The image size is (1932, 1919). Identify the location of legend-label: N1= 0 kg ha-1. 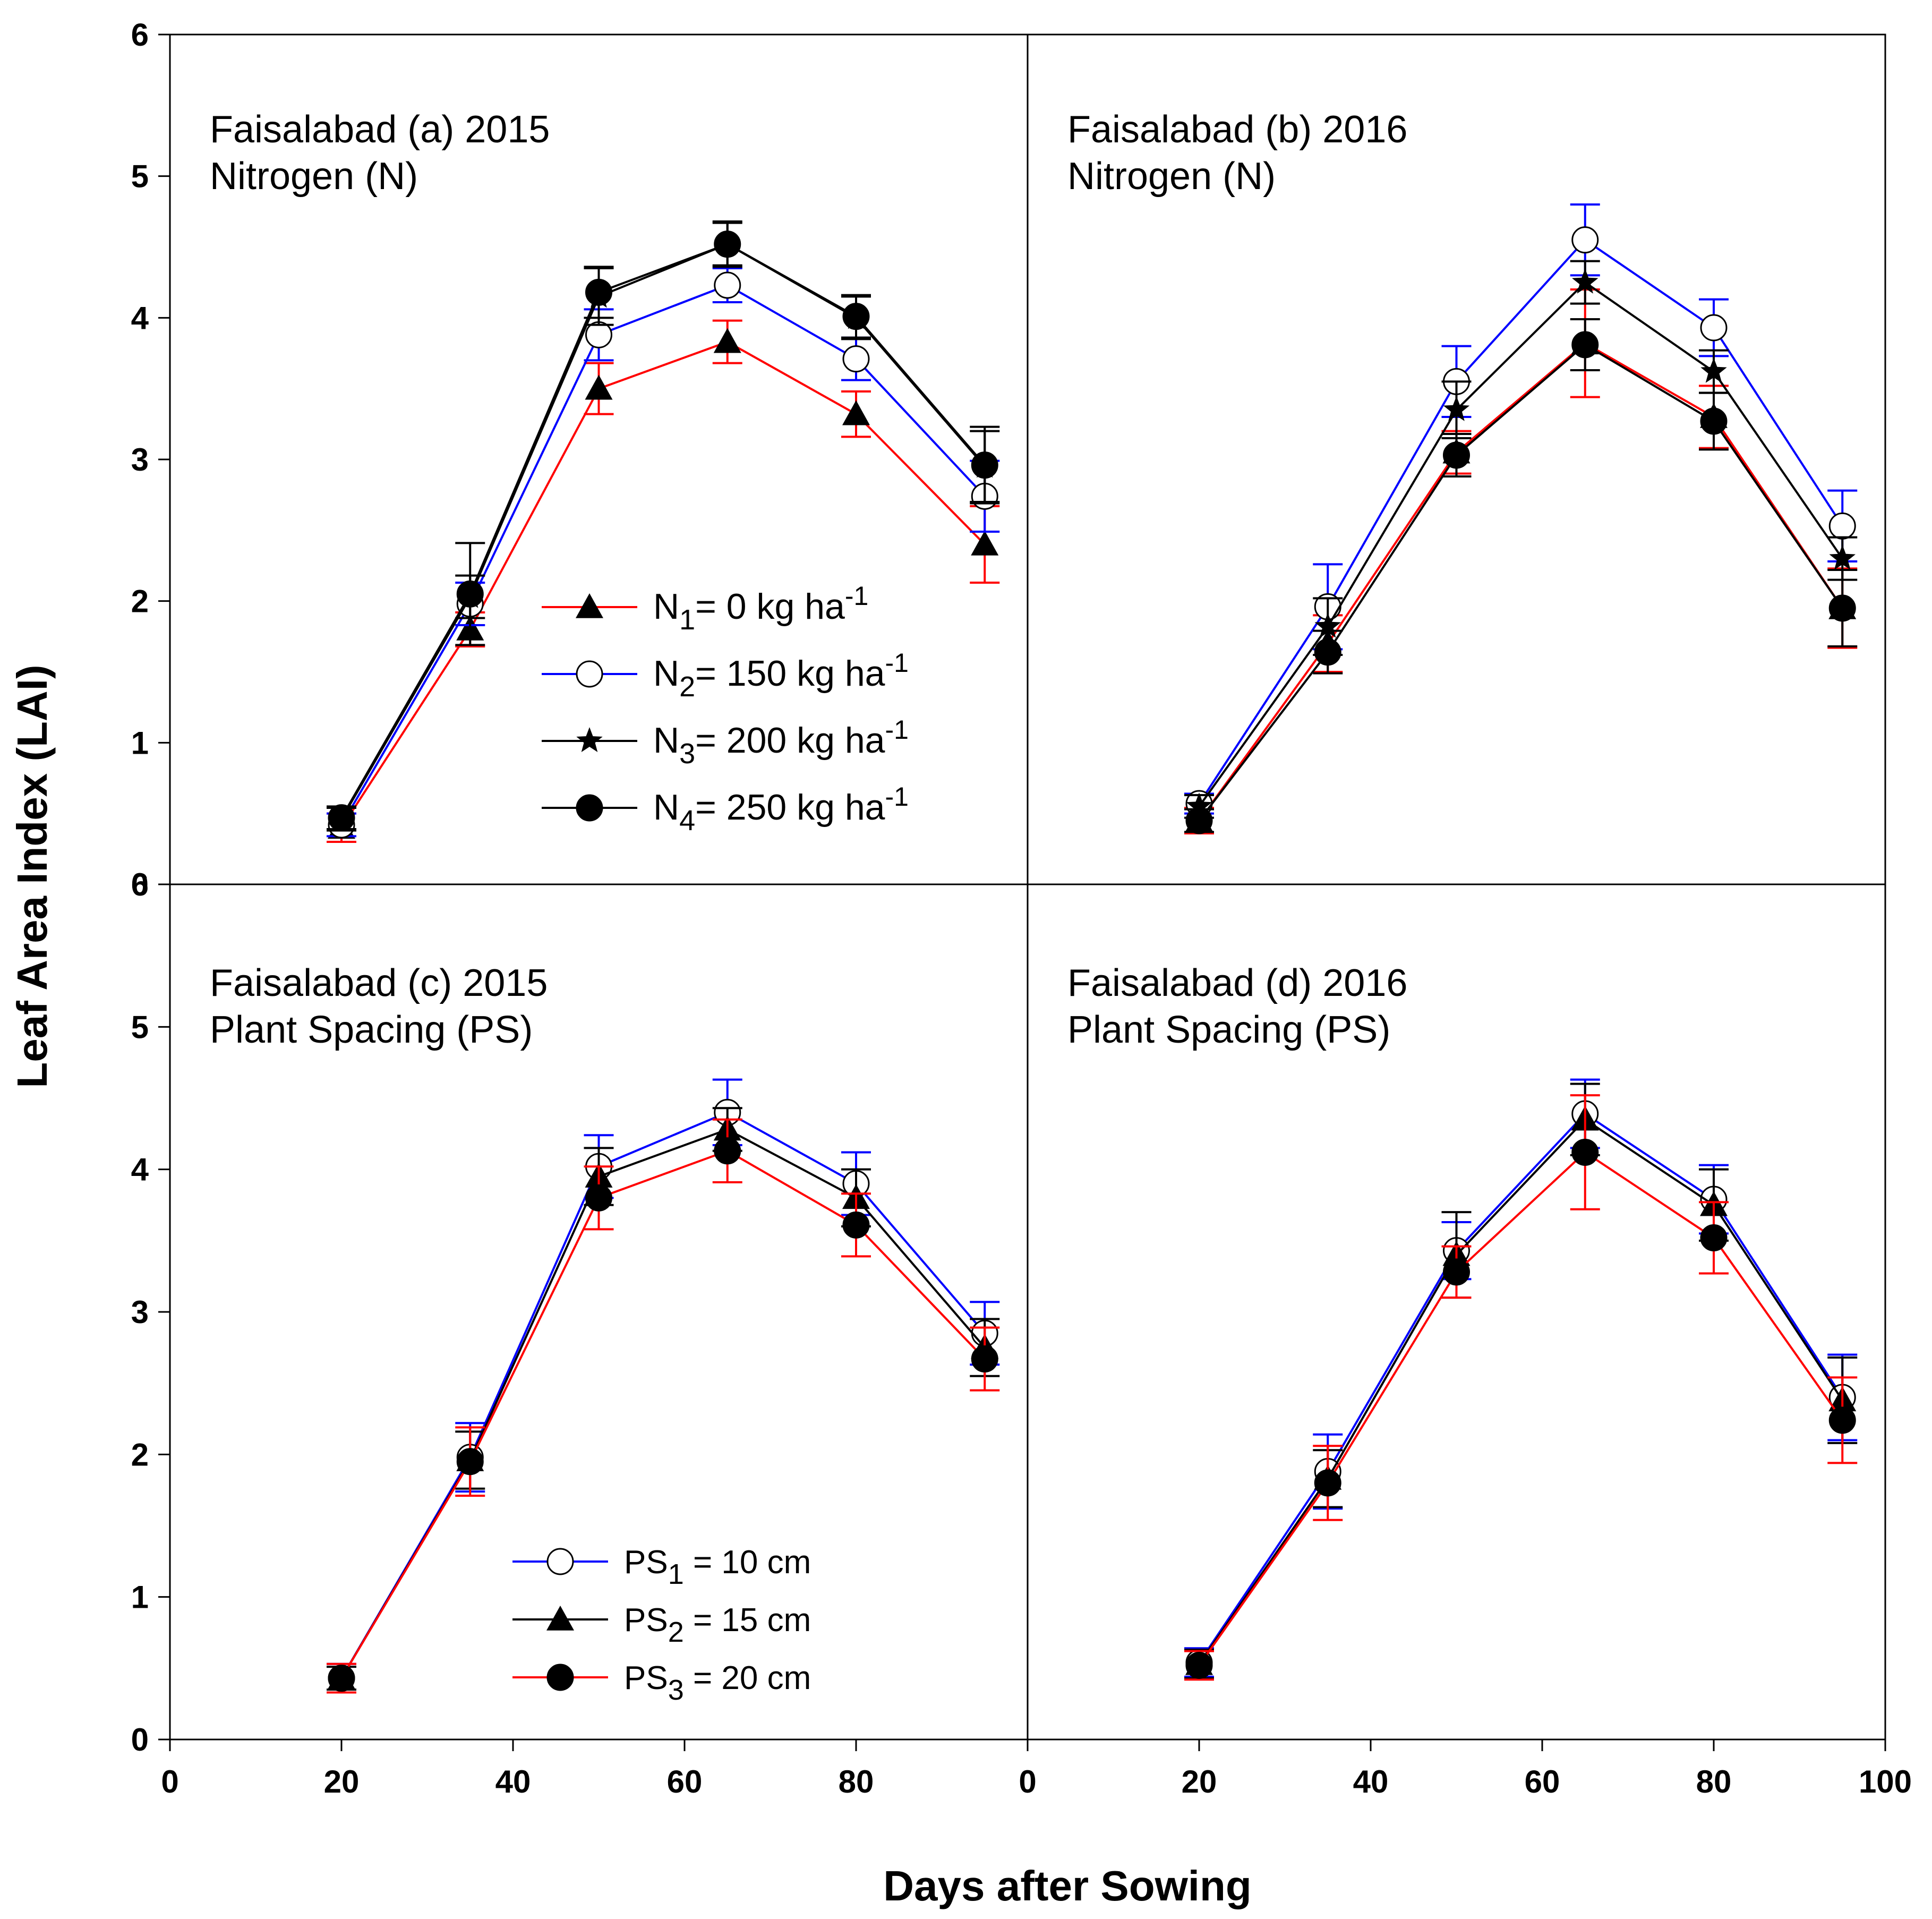
(761, 608).